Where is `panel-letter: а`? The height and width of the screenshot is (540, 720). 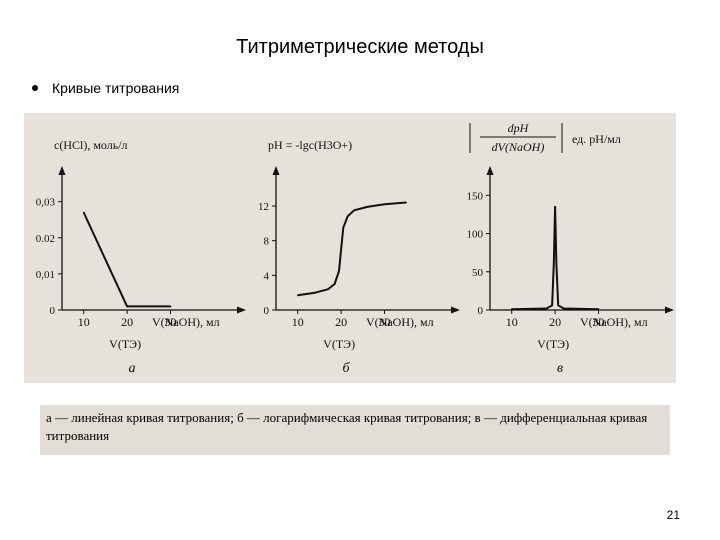
panel-letter: а is located at coordinates (132, 368).